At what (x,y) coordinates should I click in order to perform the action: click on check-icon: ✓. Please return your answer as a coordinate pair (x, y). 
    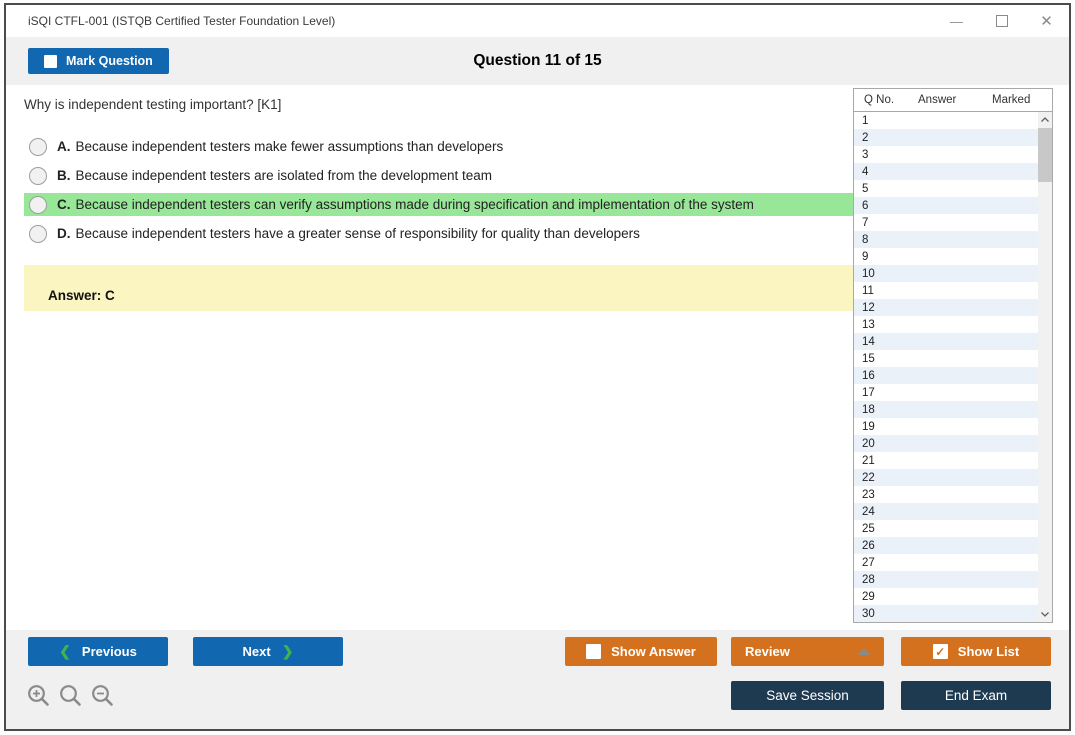
    Looking at the image, I should click on (940, 651).